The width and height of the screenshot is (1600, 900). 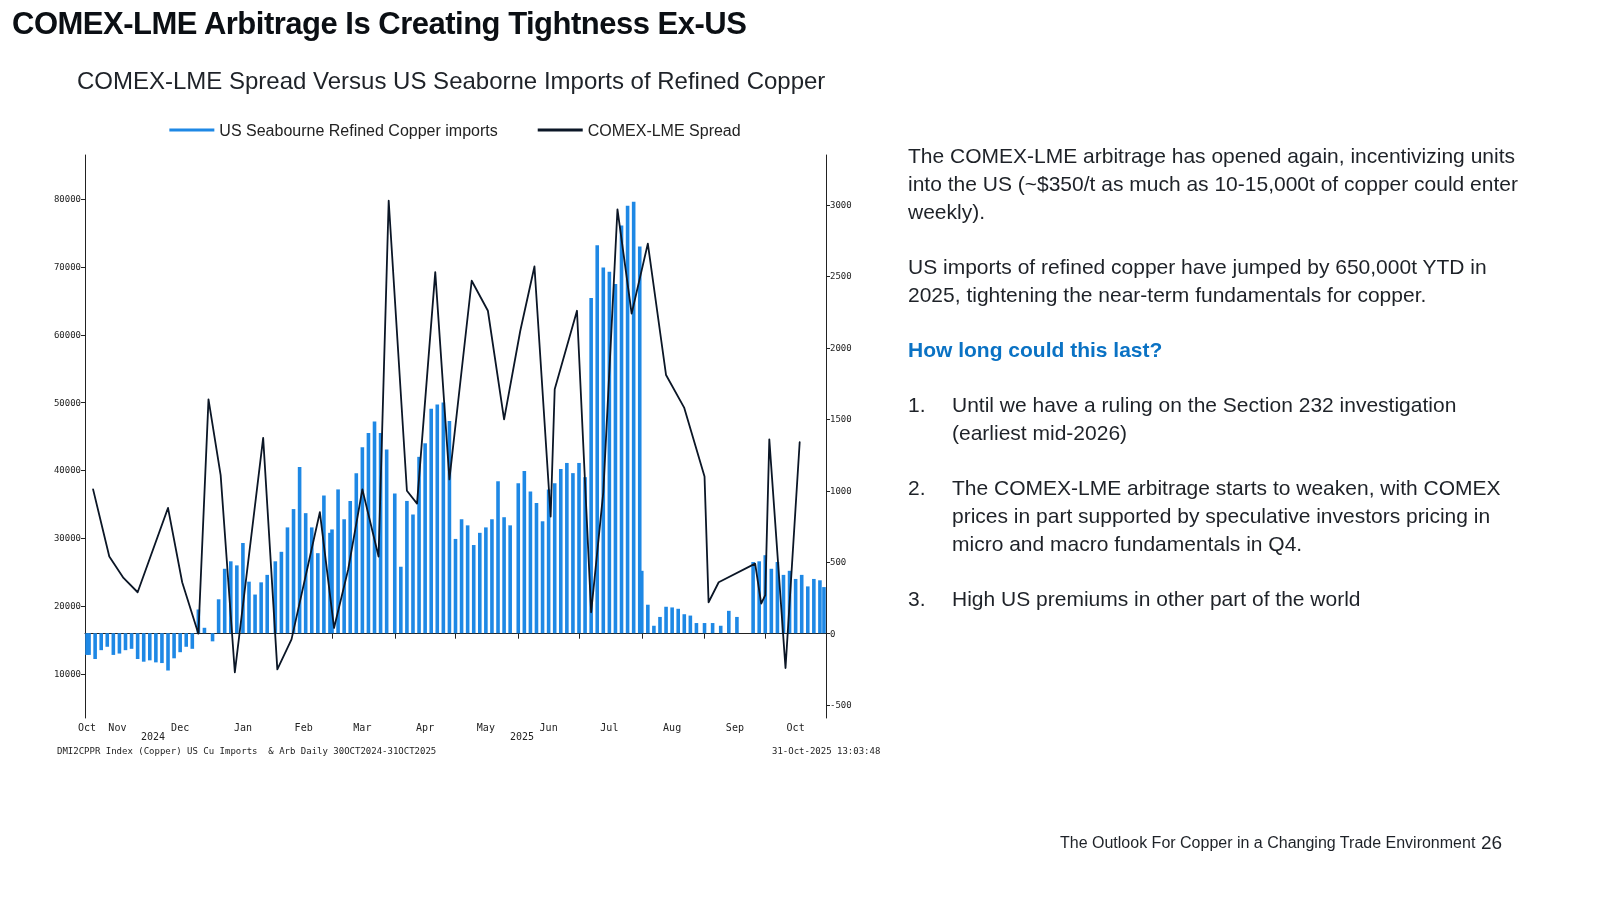 What do you see at coordinates (379, 24) in the screenshot?
I see `chart-title: COMEX-LME Arbitrage Is Creating Tightness Ex-US` at bounding box center [379, 24].